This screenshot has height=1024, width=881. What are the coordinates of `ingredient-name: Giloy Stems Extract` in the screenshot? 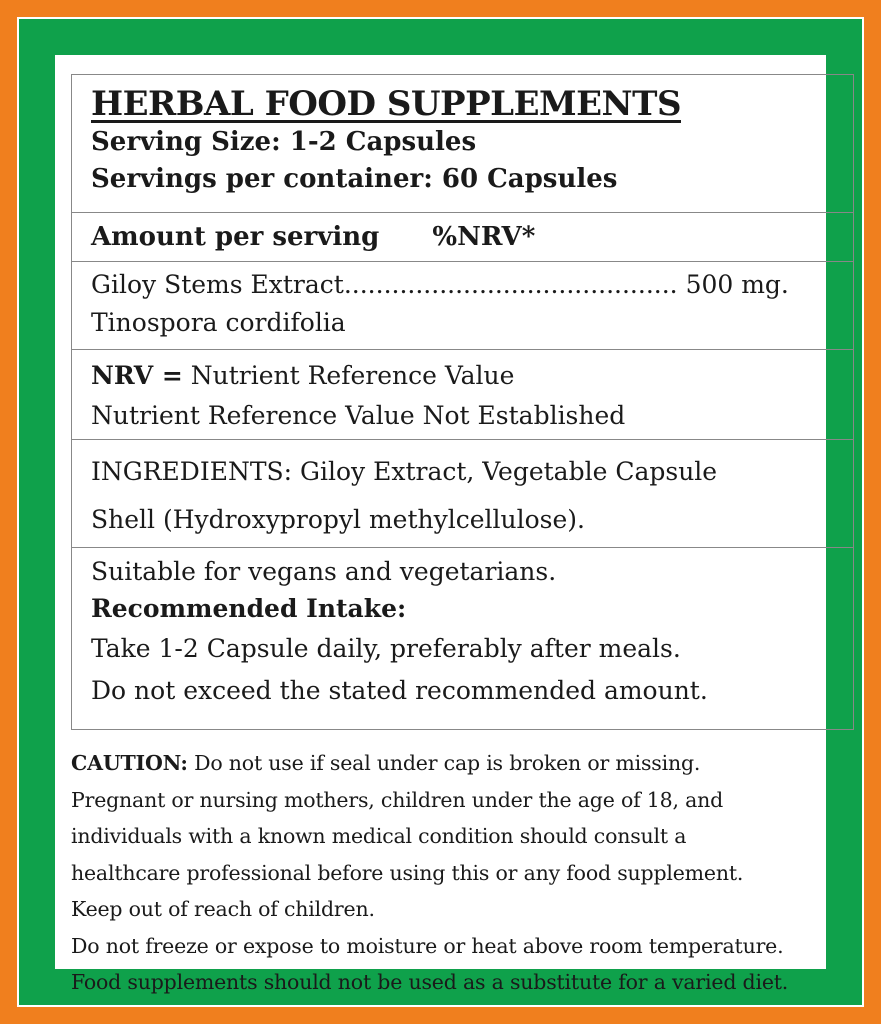 It's located at (217, 284).